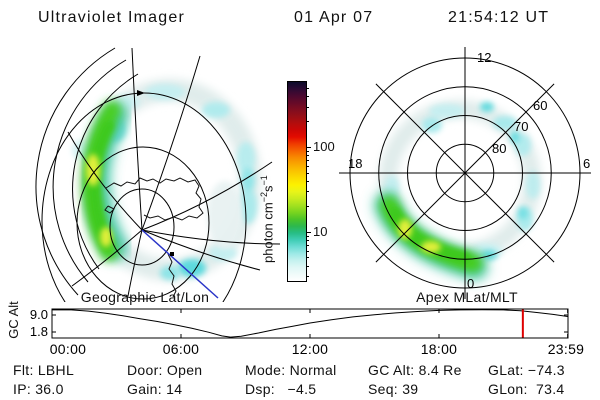  What do you see at coordinates (264, 180) in the screenshot?
I see `colorbar-label-exp: −1` at bounding box center [264, 180].